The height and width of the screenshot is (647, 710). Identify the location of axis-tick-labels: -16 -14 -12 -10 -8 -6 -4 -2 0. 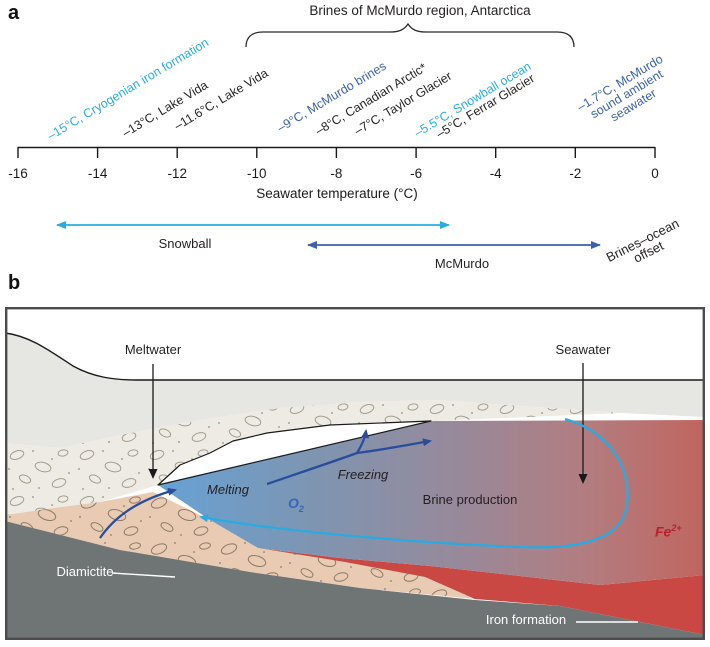
(333, 173).